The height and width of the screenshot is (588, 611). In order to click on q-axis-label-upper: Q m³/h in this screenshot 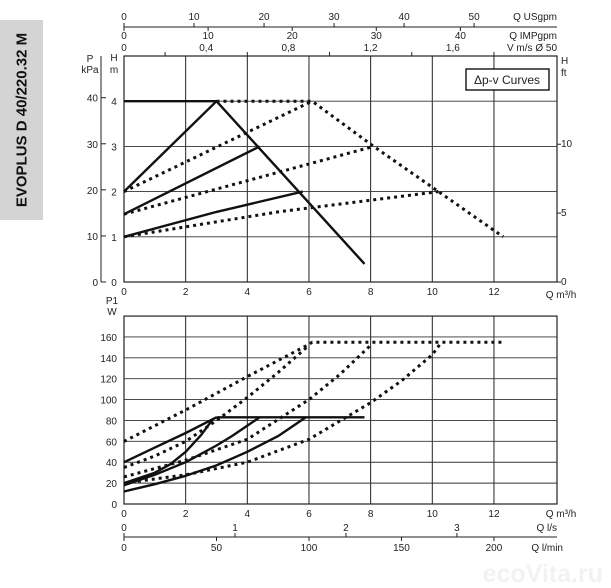, I will do `click(561, 295)`.